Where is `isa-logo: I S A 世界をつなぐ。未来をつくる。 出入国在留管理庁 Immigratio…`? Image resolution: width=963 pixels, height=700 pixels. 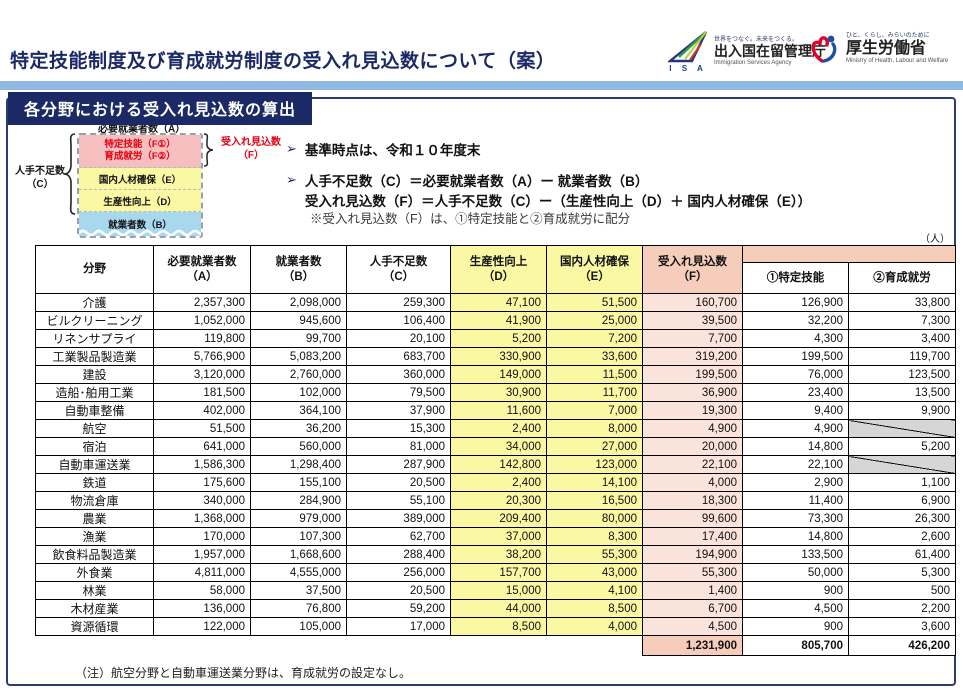
isa-logo: I S A 世界をつなぐ。未来をつくる。 出入国在留管理庁 Immigratio… is located at coordinates (747, 51).